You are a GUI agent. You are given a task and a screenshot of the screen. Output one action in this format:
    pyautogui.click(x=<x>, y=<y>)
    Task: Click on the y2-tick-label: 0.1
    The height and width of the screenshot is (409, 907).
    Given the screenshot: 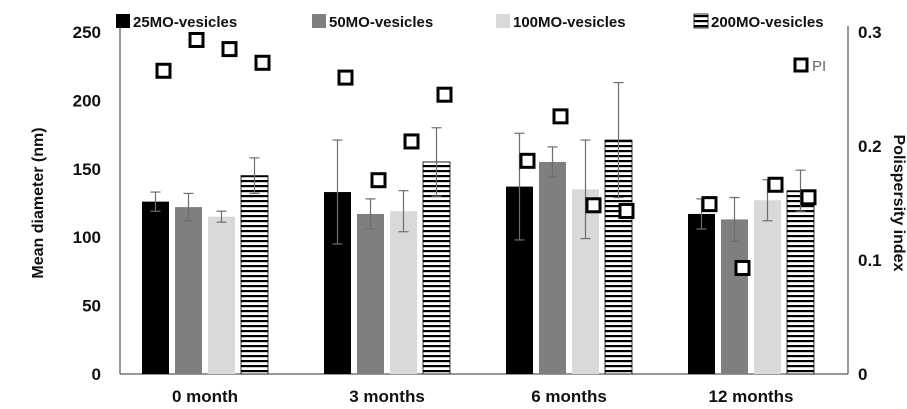 What is the action you would take?
    pyautogui.click(x=870, y=260)
    